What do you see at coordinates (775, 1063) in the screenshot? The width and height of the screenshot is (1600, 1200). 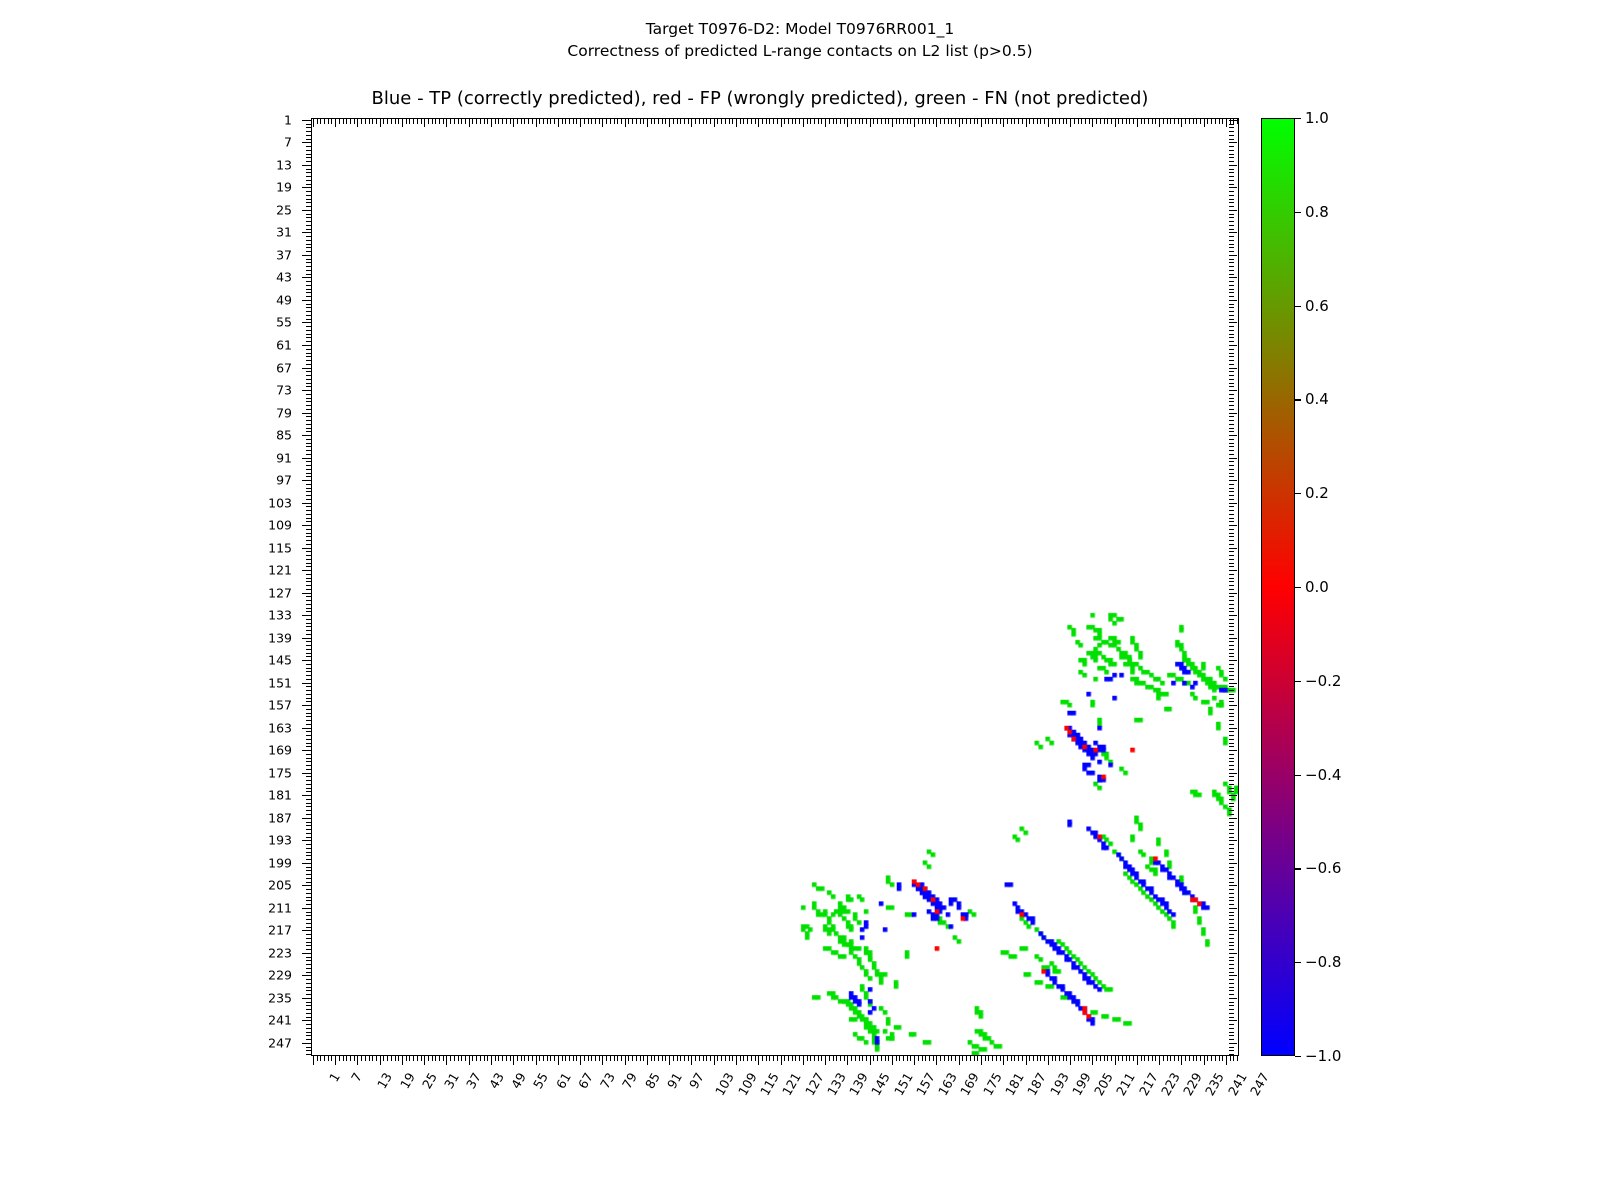 I see `x-axis-ticks` at bounding box center [775, 1063].